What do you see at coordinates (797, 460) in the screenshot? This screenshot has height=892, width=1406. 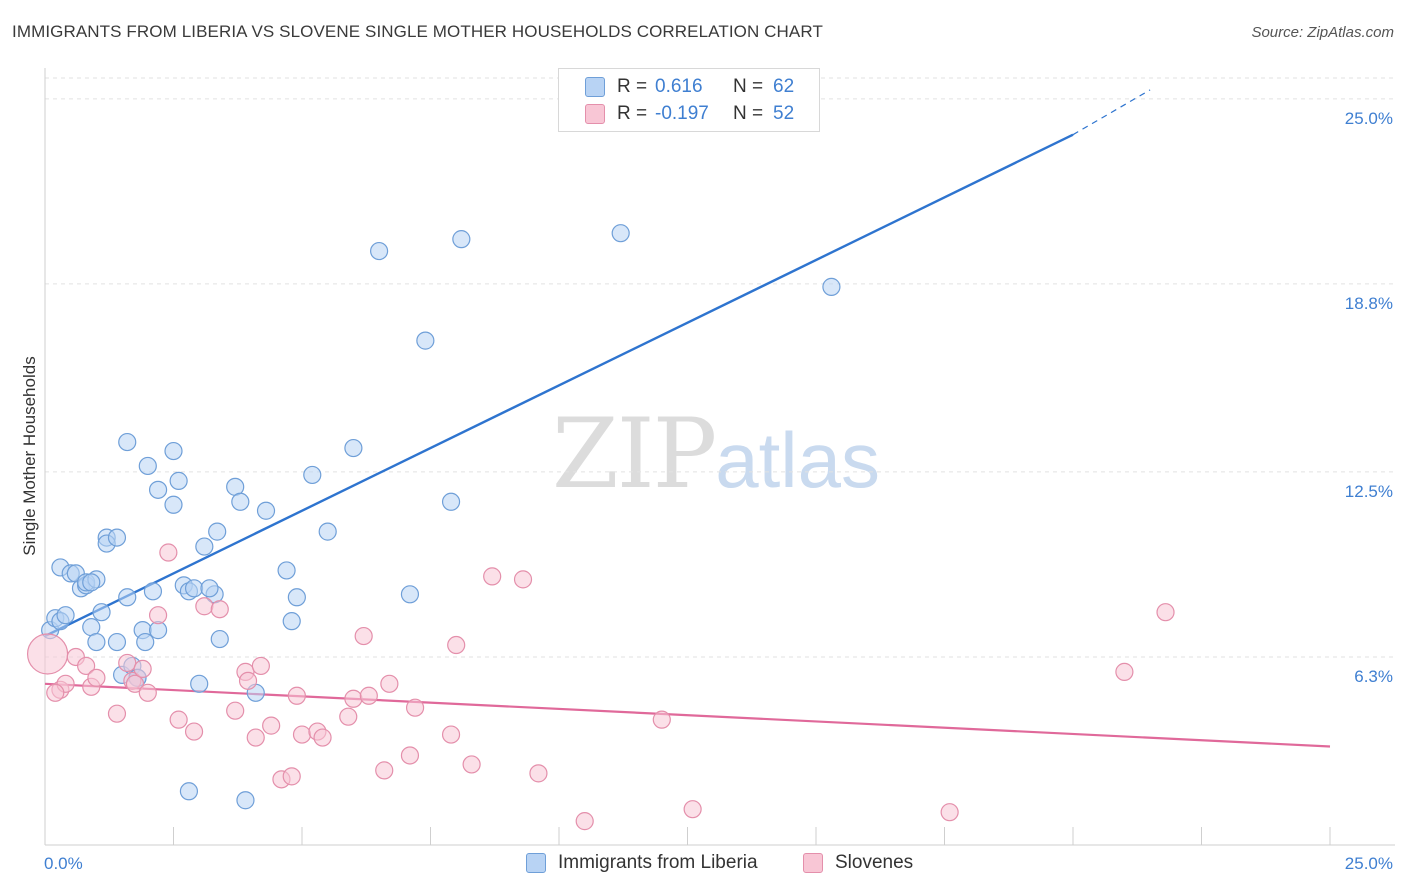 I see `watermark-atlas: atlas` at bounding box center [797, 460].